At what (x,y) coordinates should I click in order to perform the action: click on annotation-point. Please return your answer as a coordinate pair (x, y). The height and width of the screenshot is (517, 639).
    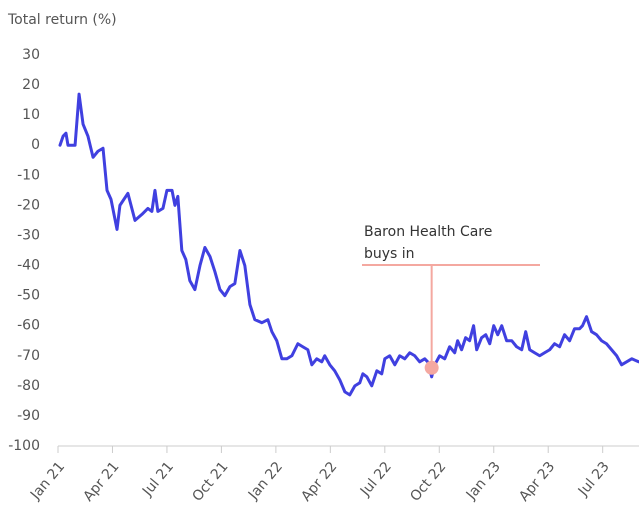
    Looking at the image, I should click on (431, 367).